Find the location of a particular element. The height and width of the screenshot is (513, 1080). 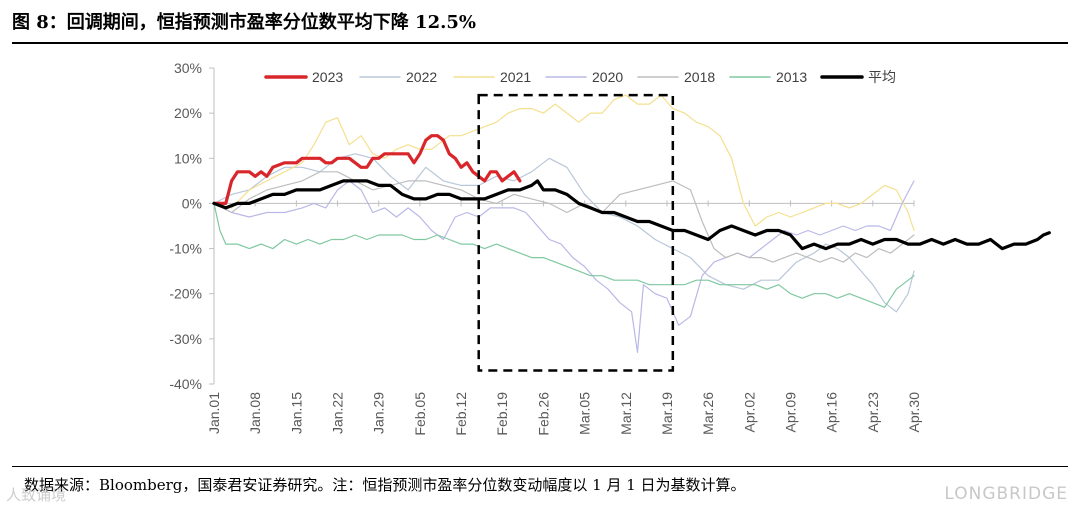

y-tick-label: -20% is located at coordinates (185, 294).